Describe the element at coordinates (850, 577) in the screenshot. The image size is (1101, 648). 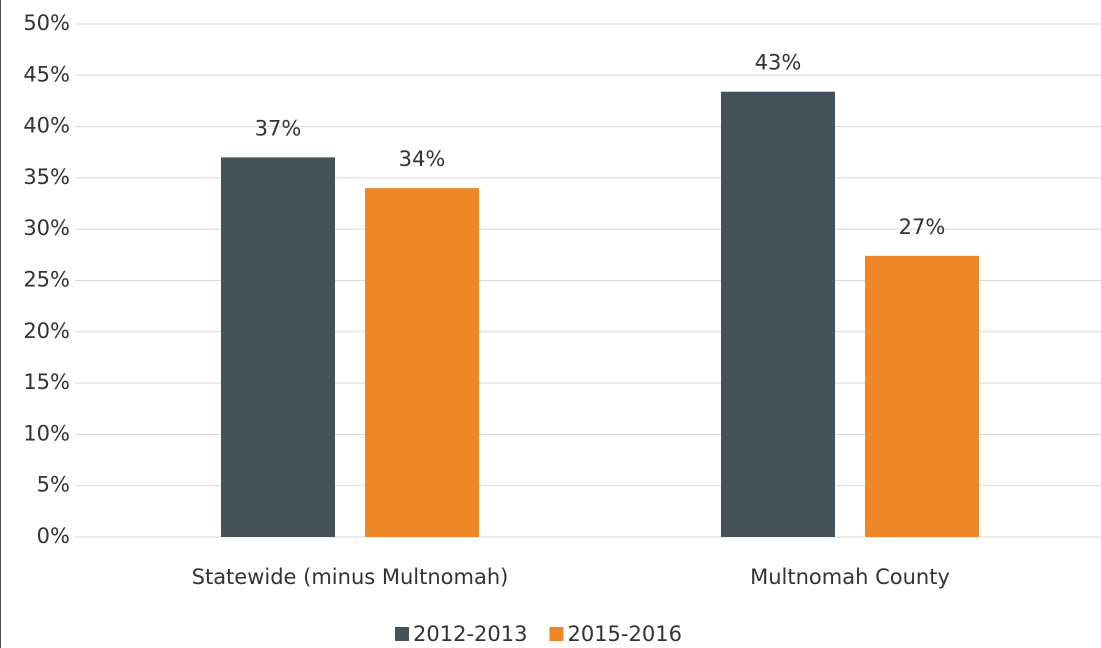
I see `x-tick-label: Multnomah County` at that location.